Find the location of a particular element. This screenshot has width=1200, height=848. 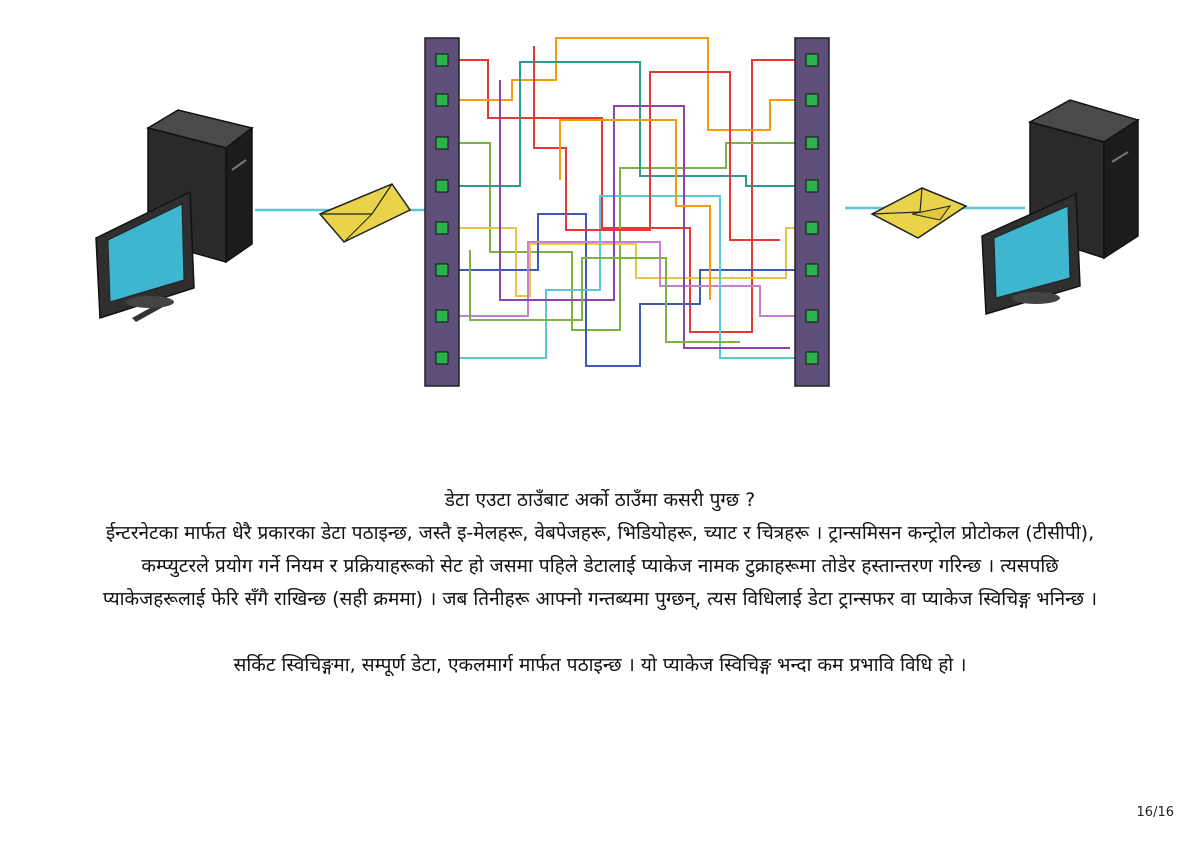

network-wires-icon is located at coordinates (633, 202).